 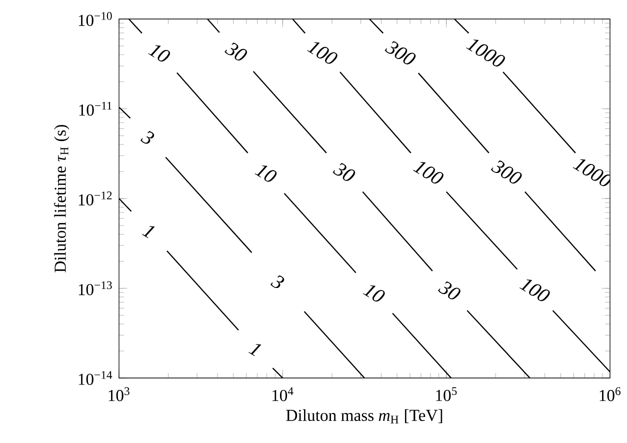 I want to click on y-axis-title: Diluton lifetime τ$_{H}$ (s), so click(x=62, y=198).